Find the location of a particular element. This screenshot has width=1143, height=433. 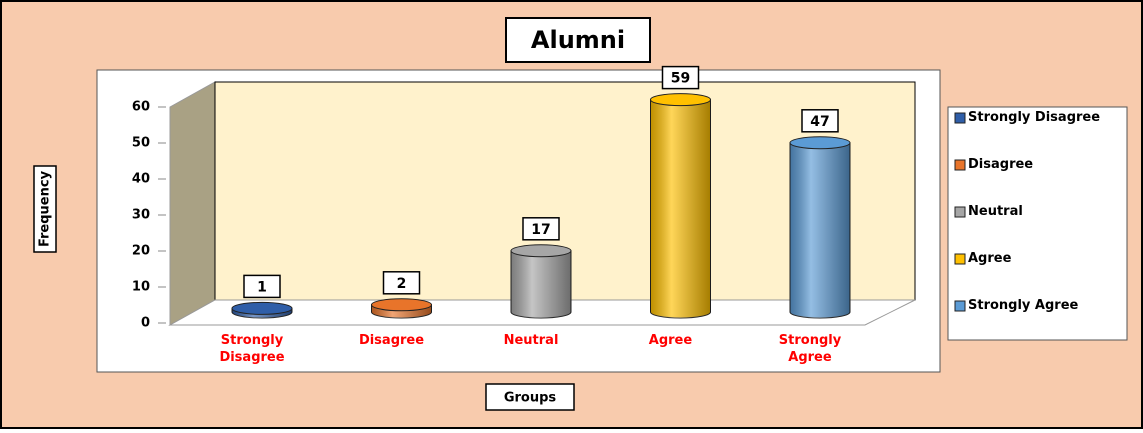

side-wall is located at coordinates (192, 203).